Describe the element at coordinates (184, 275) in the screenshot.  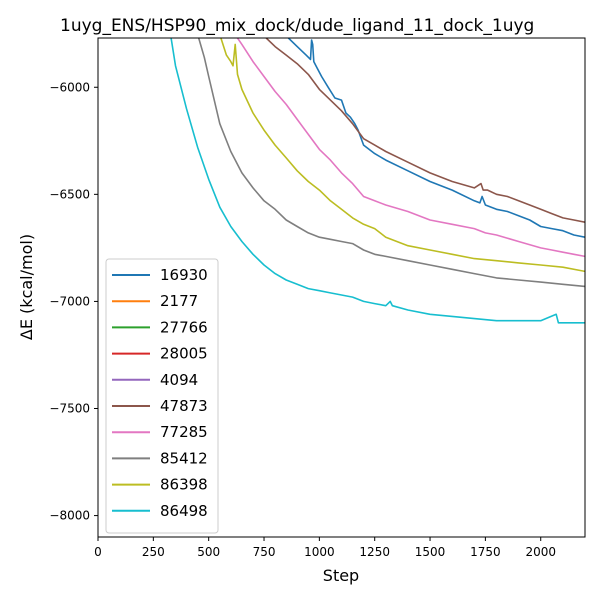
I see `legend-label-16930: 16930` at that location.